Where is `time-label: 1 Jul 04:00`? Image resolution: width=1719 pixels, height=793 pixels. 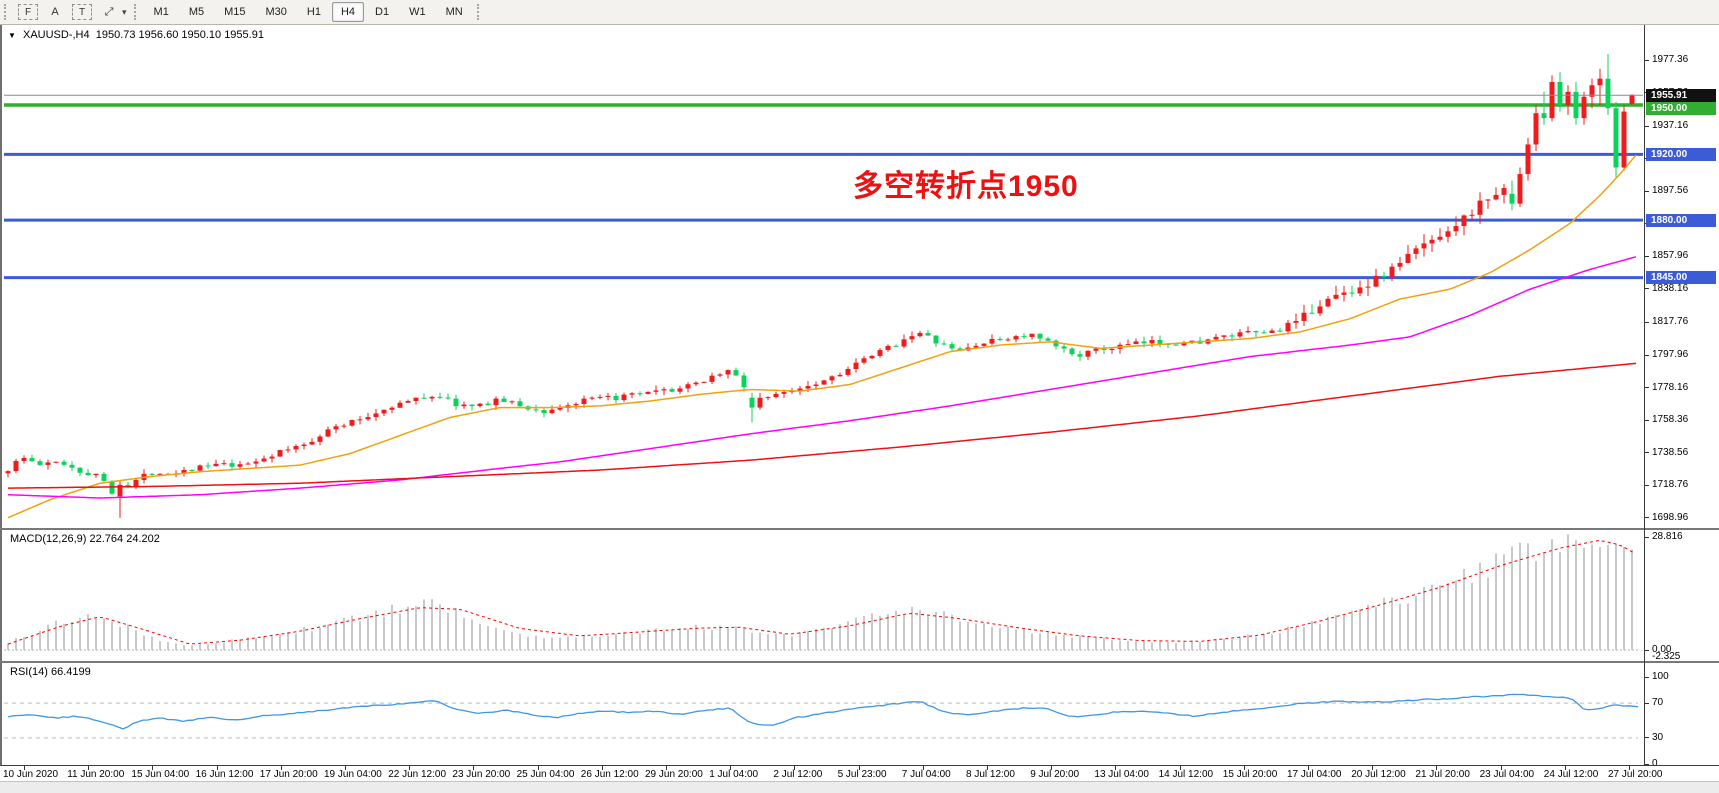
time-label: 1 Jul 04:00 is located at coordinates (734, 774).